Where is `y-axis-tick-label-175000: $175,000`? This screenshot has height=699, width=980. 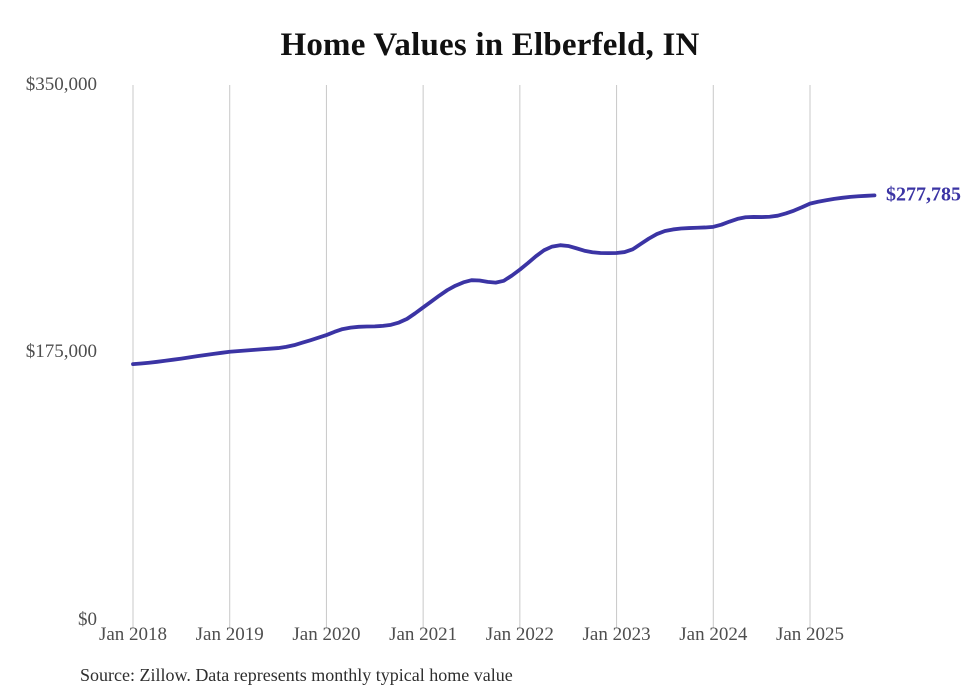
y-axis-tick-label-175000: $175,000 is located at coordinates (61, 351).